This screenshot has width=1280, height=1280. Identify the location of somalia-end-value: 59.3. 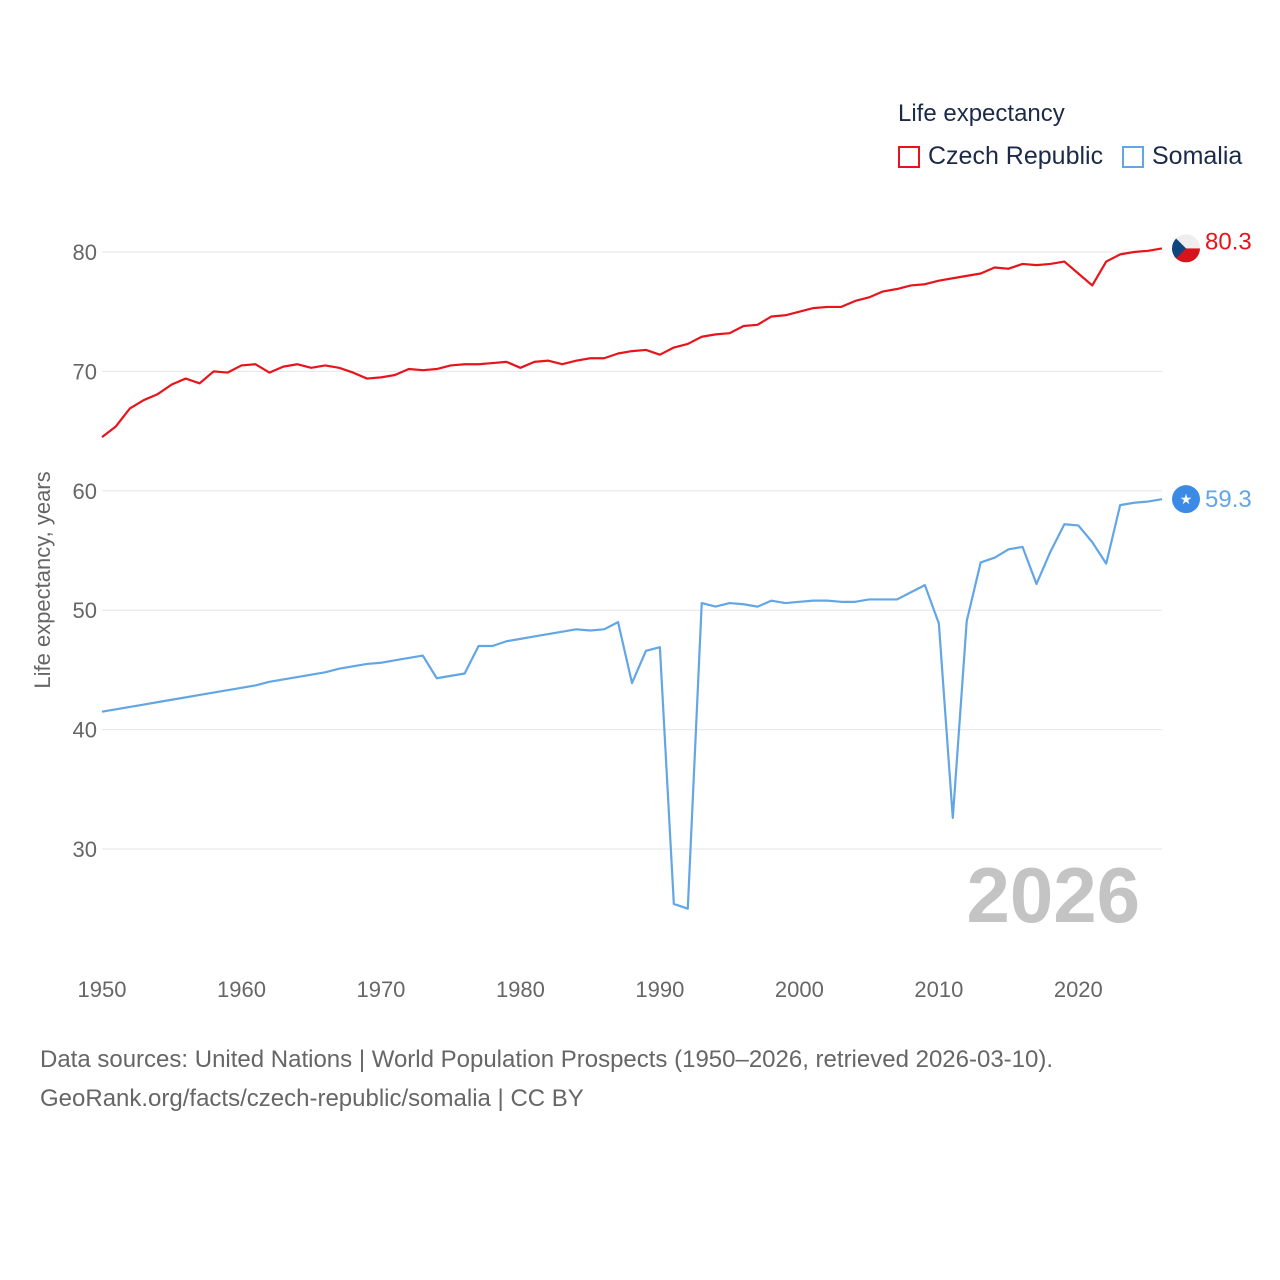
(1228, 499).